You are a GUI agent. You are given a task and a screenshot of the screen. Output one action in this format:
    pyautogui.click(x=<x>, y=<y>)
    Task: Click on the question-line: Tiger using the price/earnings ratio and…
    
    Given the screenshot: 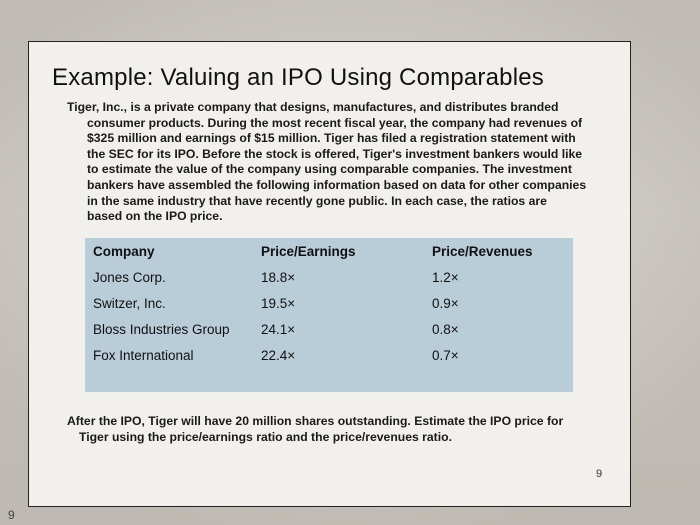 What is the action you would take?
    pyautogui.click(x=265, y=436)
    